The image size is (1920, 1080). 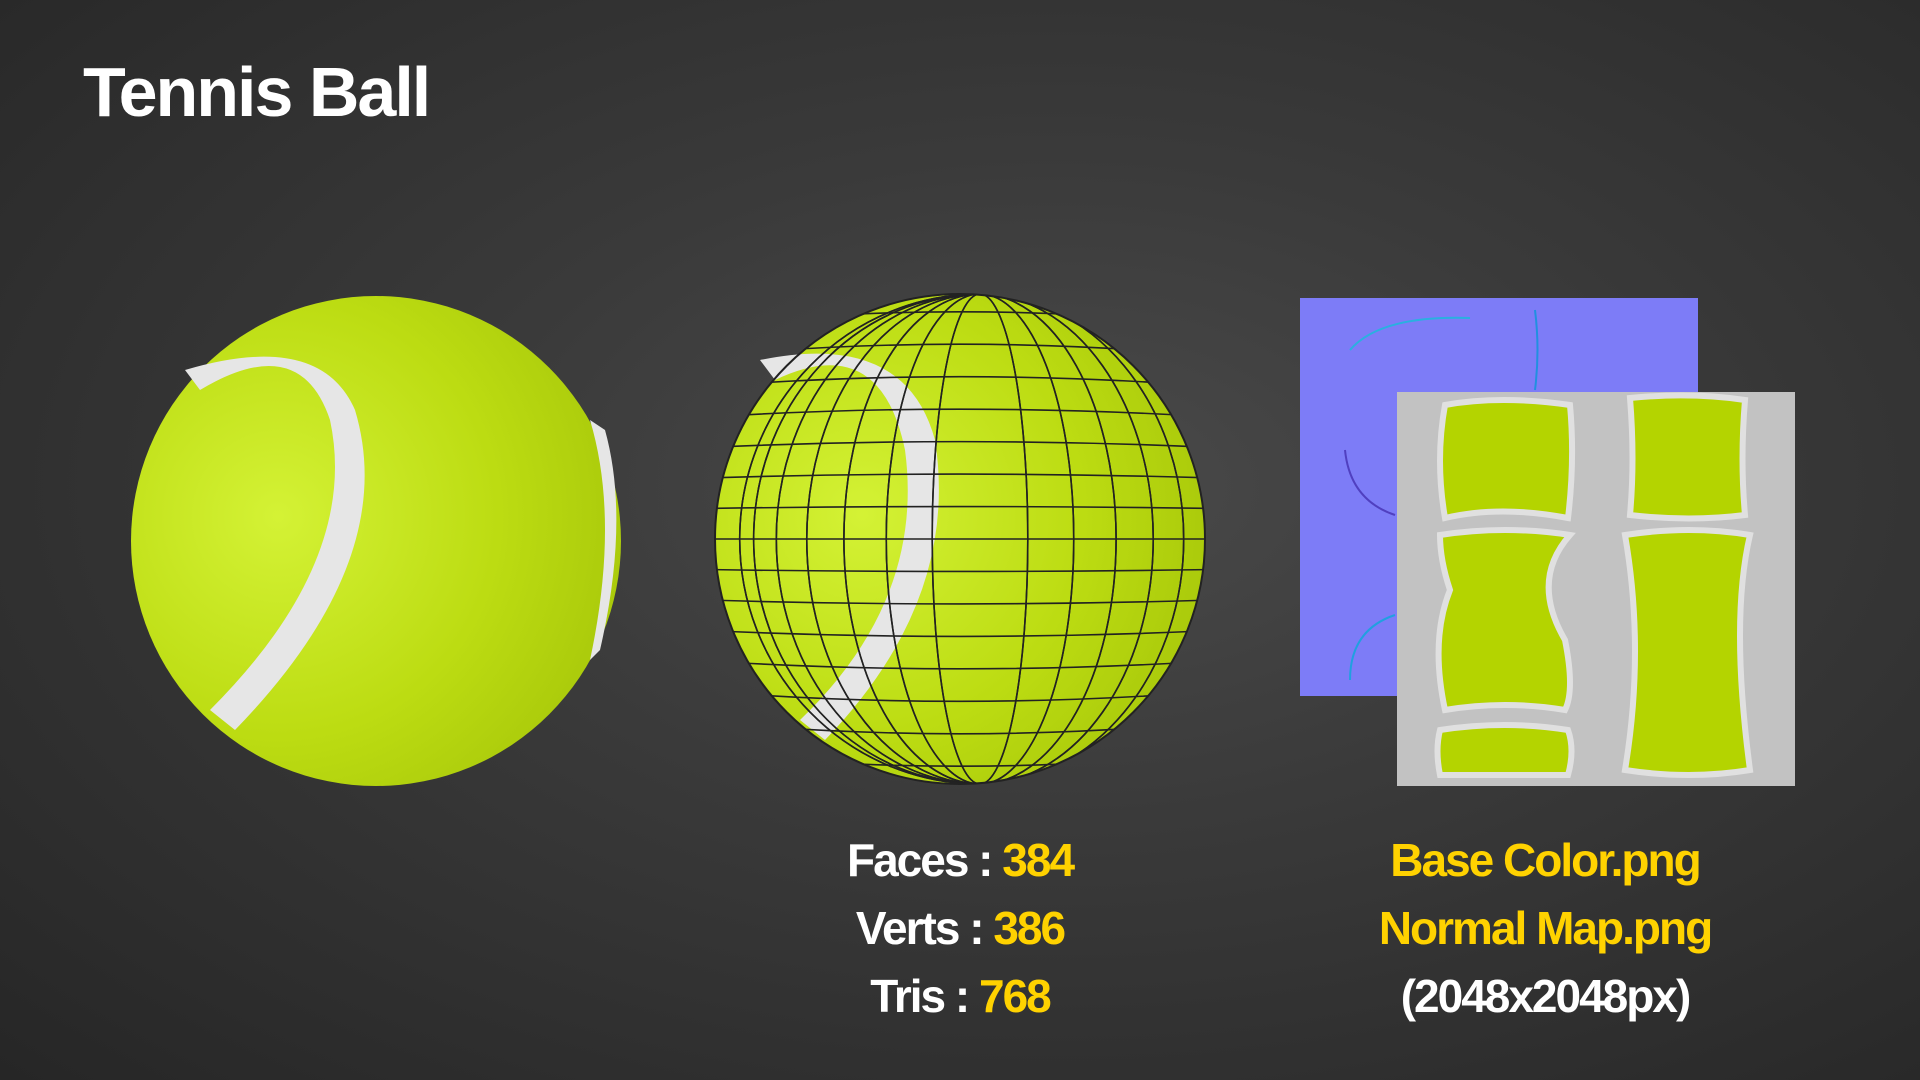 I want to click on mesh-stats: Faces : 384 Verts : 386 Tris : 768, so click(x=960, y=928).